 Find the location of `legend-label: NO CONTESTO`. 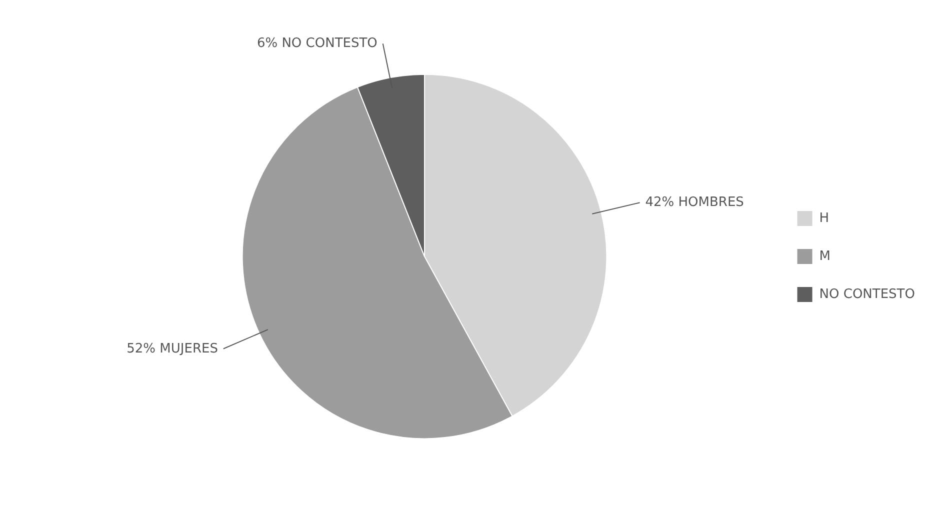

legend-label: NO CONTESTO is located at coordinates (867, 294).